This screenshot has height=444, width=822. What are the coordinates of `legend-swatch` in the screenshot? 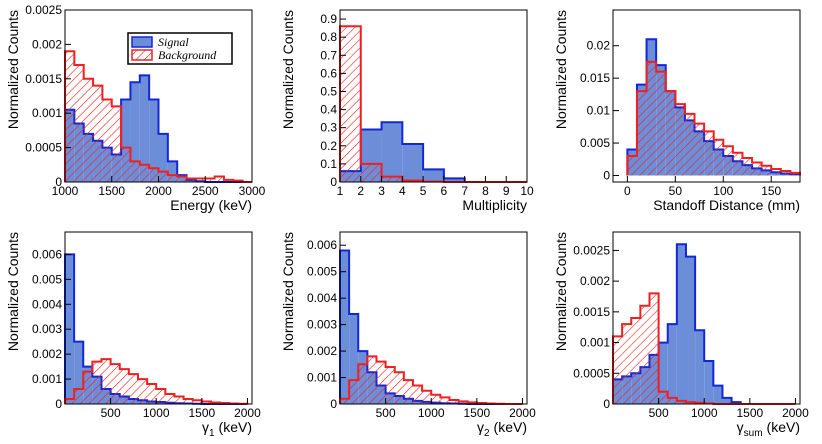 It's located at (142, 42).